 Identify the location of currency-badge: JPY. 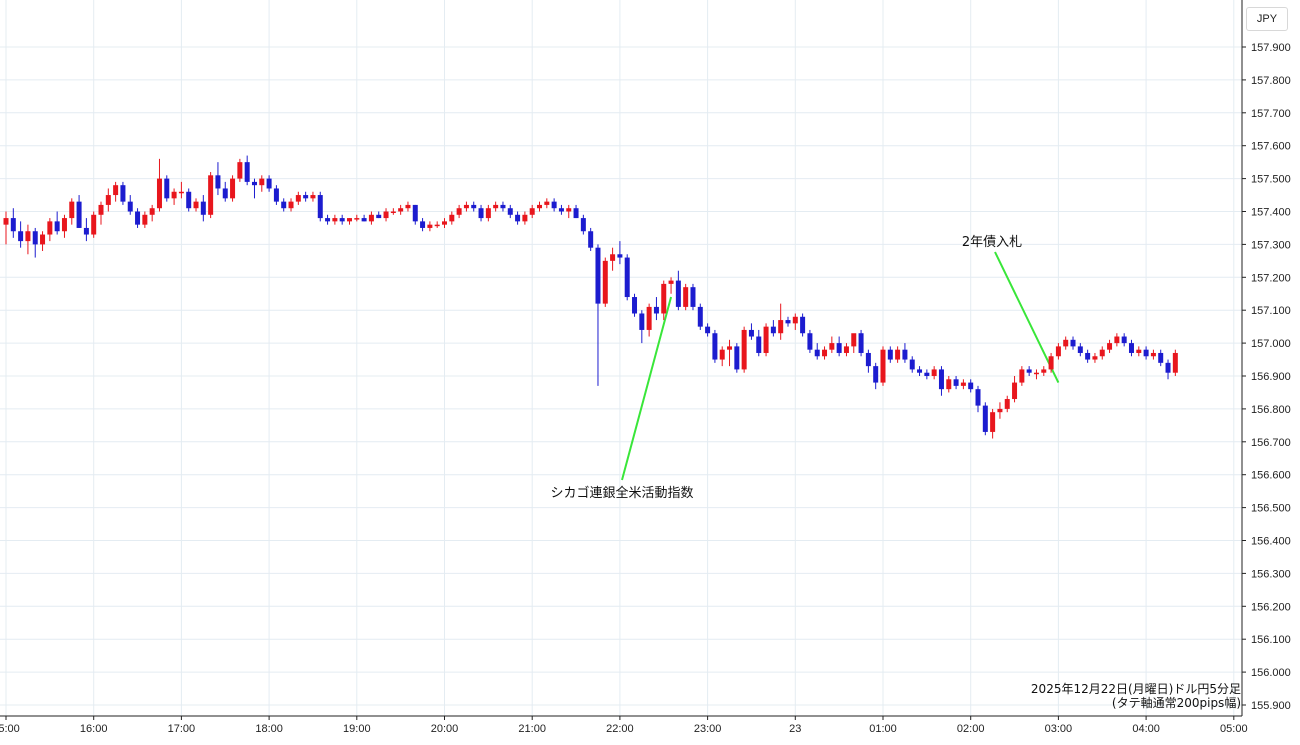
(1267, 19).